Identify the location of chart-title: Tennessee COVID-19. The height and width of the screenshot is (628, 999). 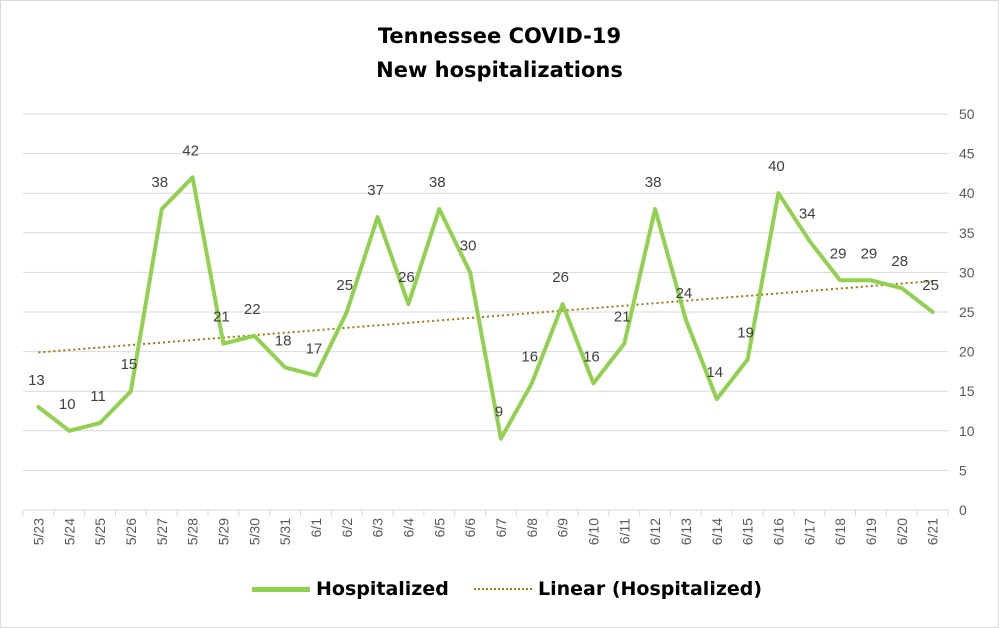
(499, 36).